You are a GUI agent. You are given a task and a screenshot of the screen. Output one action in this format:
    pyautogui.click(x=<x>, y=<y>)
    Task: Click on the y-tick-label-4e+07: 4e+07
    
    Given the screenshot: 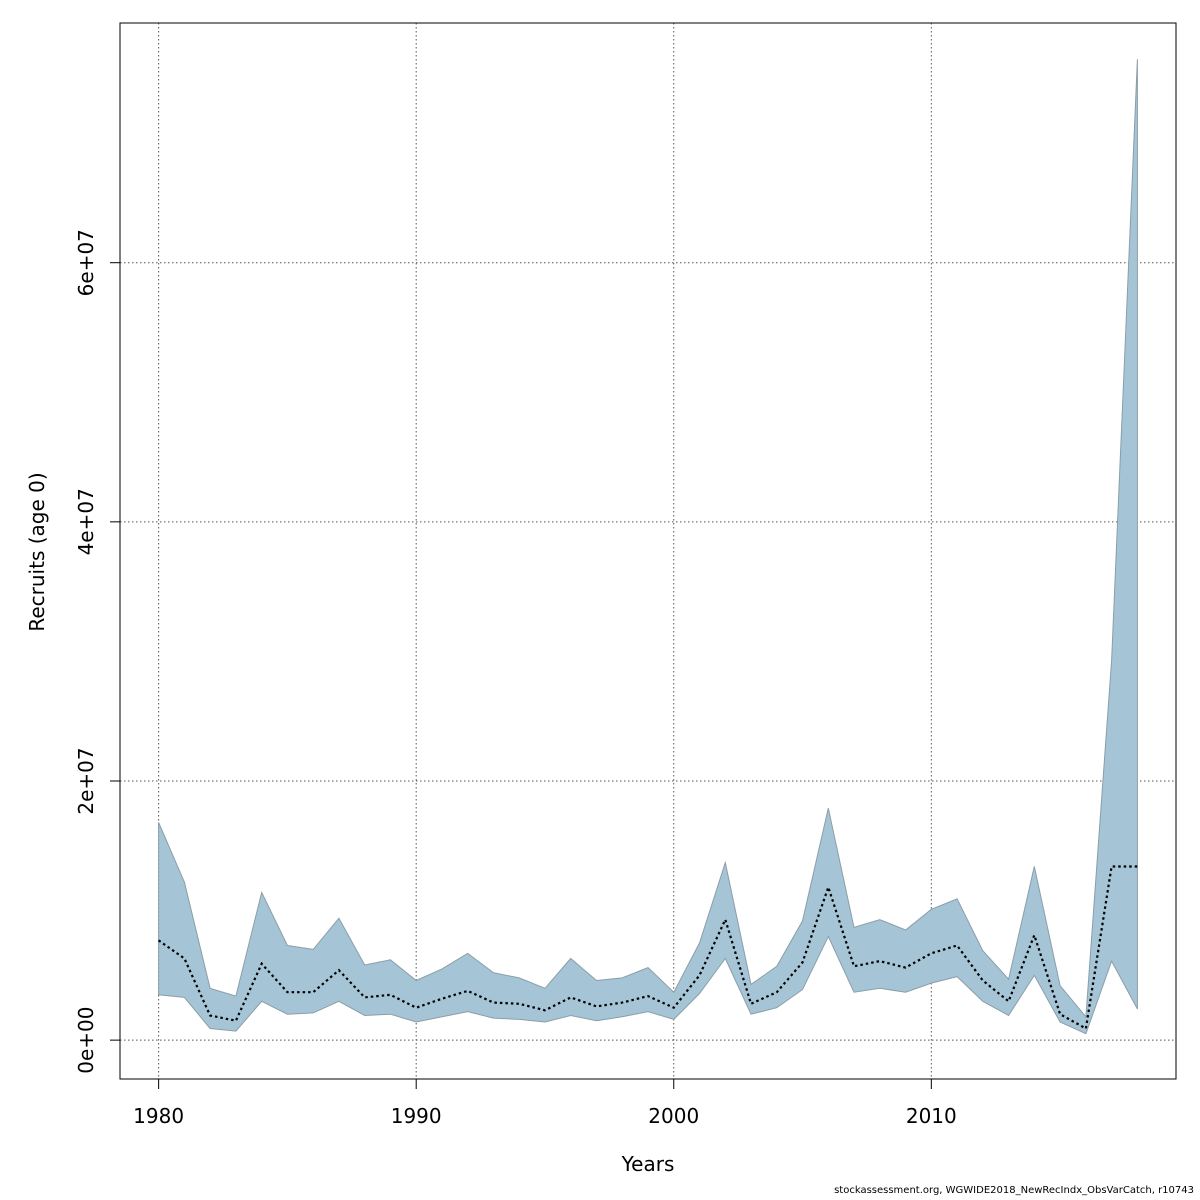 What is the action you would take?
    pyautogui.click(x=86, y=521)
    